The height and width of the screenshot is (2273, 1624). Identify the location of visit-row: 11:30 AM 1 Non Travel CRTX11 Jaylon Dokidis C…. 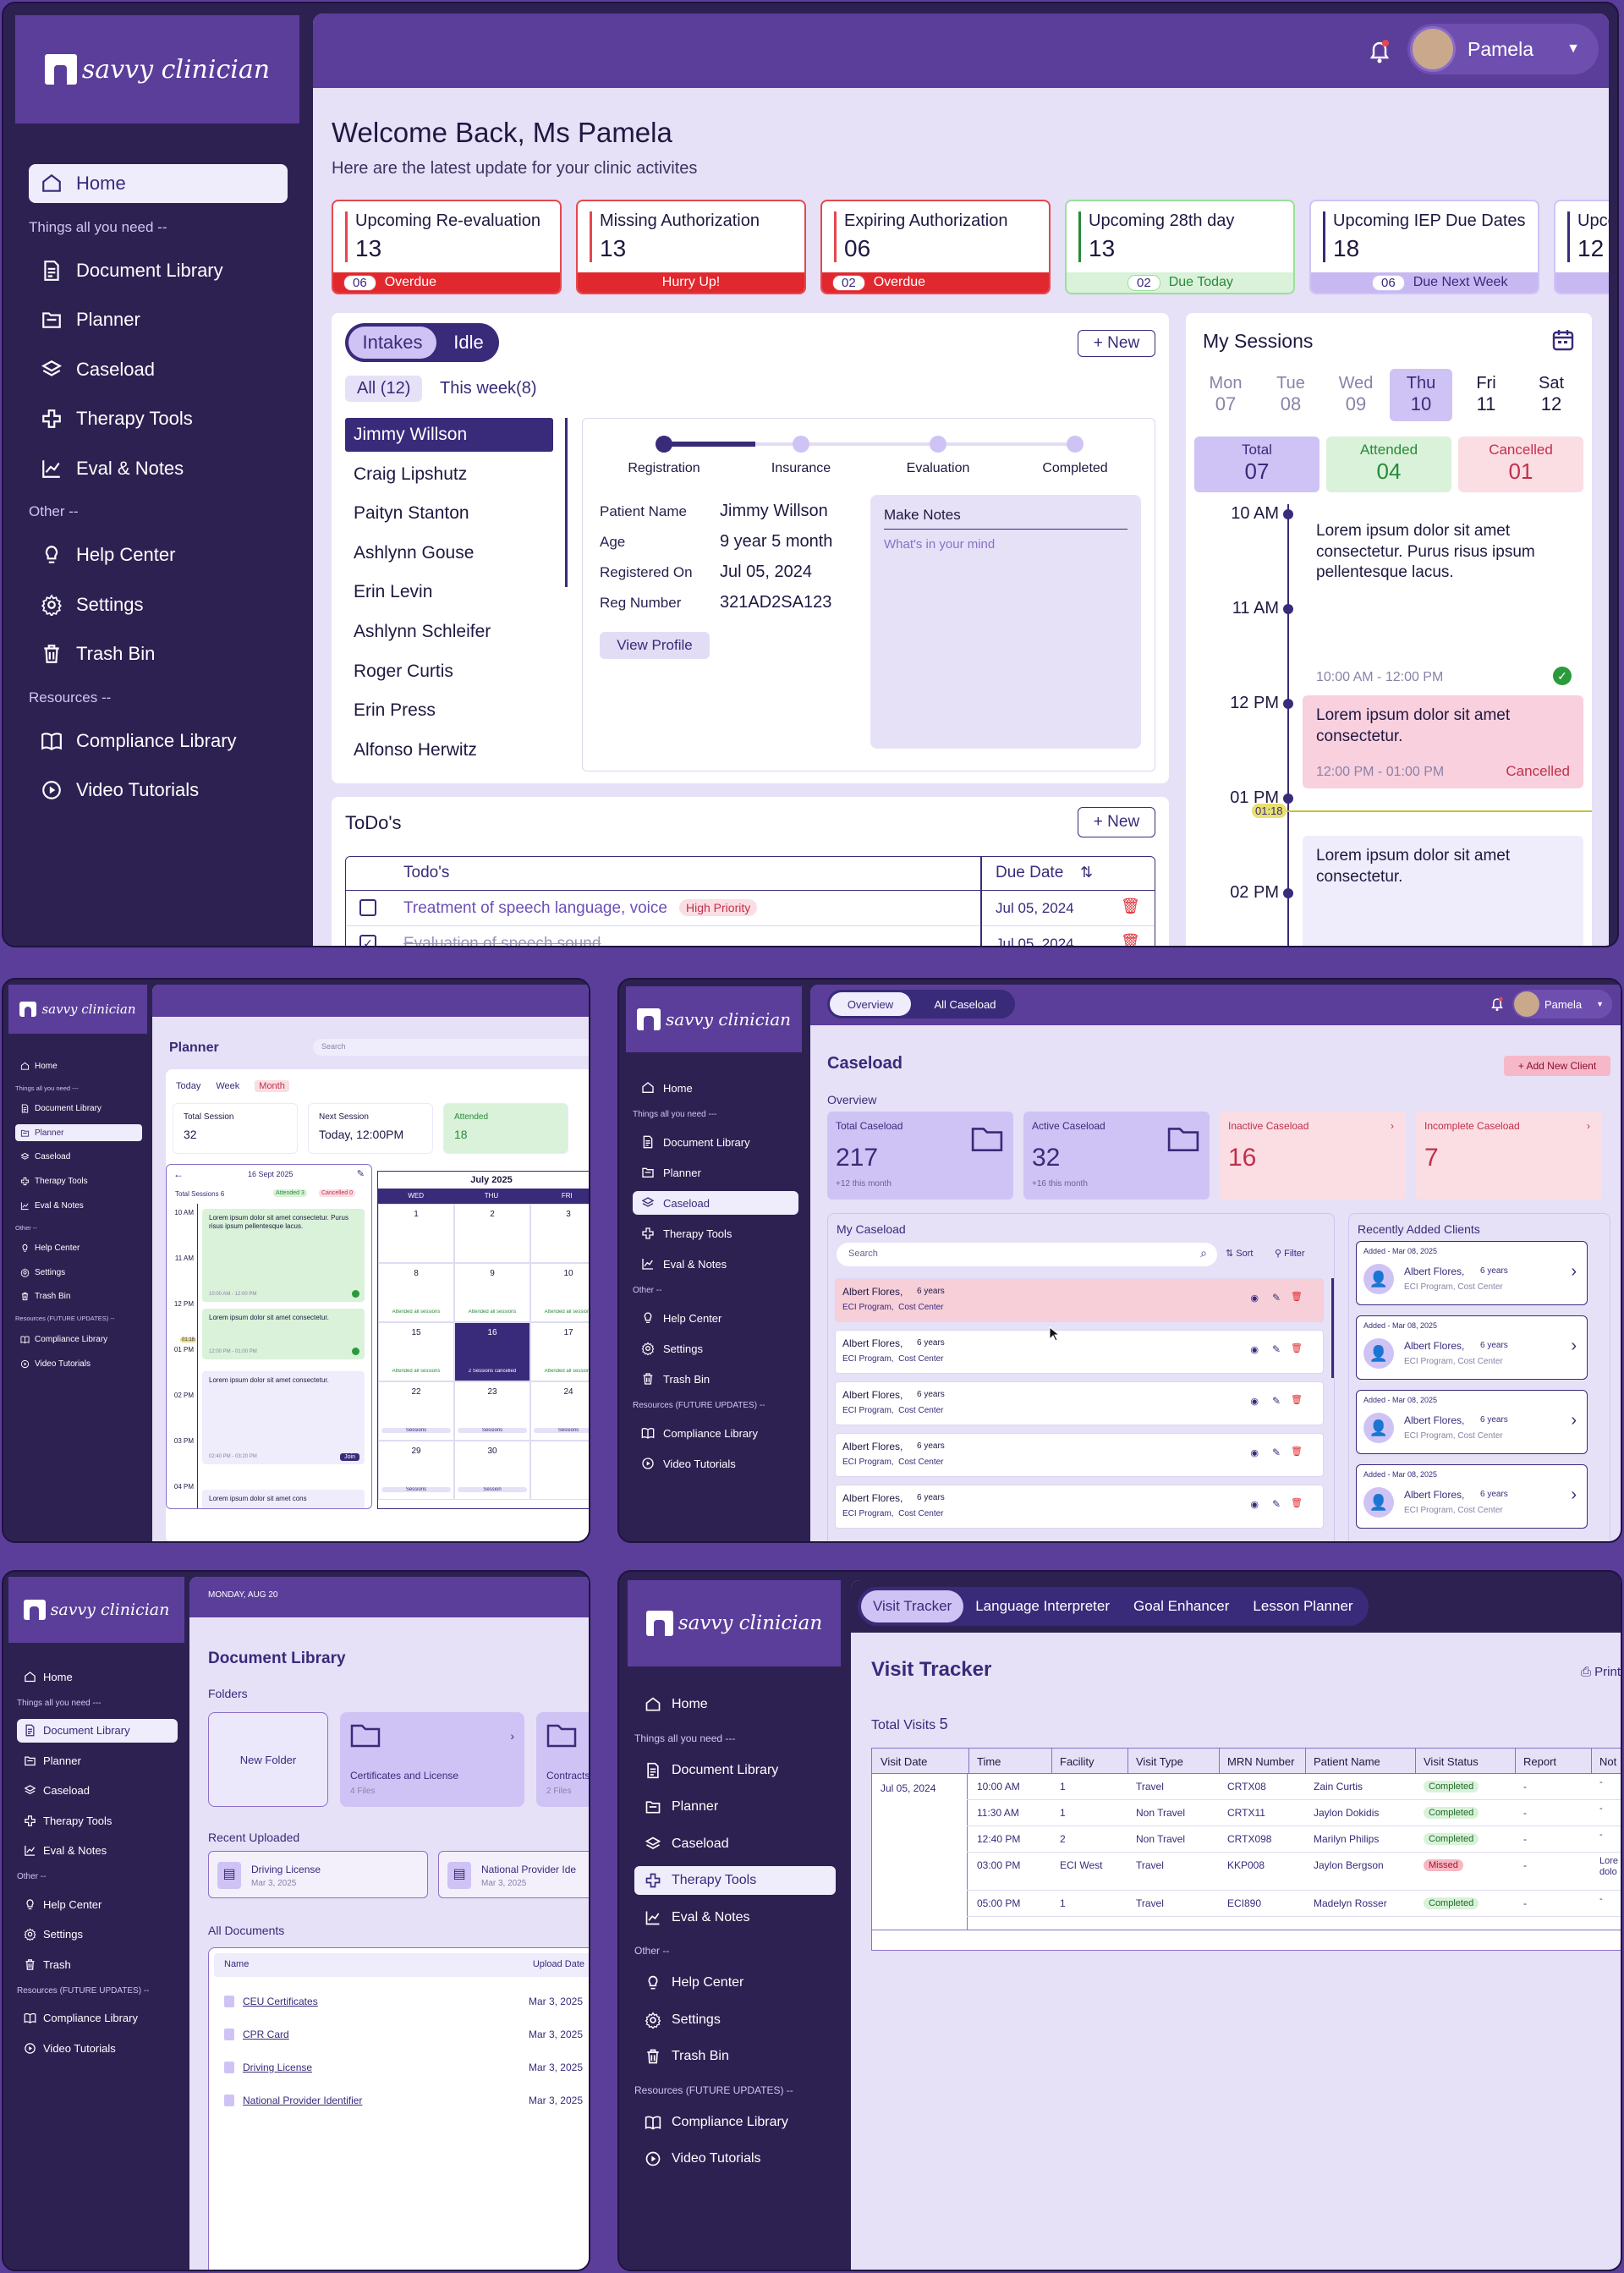
(1294, 1813).